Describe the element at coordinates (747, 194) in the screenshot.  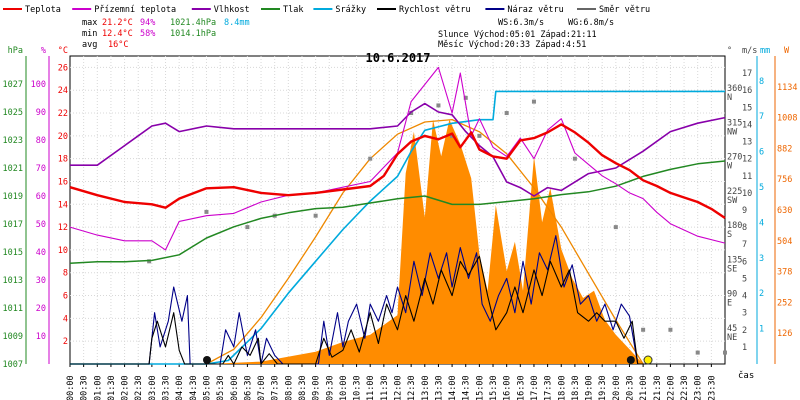
I see `ms-tick-label: 10` at that location.